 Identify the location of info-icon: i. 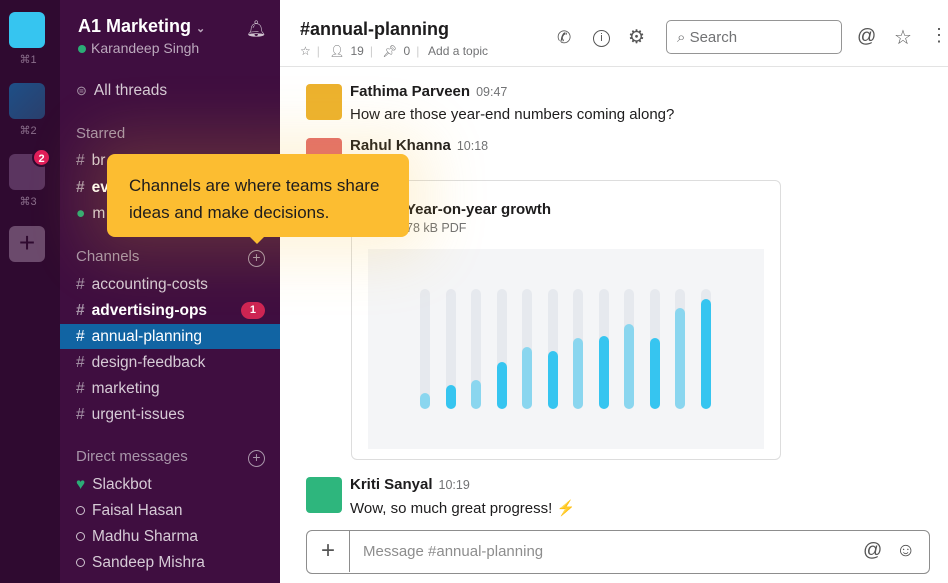
(601, 38).